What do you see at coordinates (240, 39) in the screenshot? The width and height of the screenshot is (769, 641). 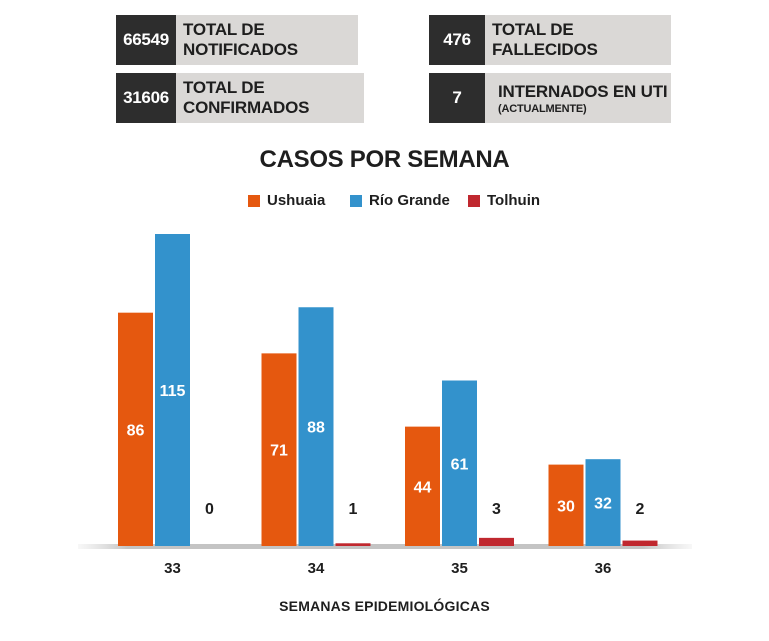 I see `stat-label: TOTAL DE NOTIFICADOS` at bounding box center [240, 39].